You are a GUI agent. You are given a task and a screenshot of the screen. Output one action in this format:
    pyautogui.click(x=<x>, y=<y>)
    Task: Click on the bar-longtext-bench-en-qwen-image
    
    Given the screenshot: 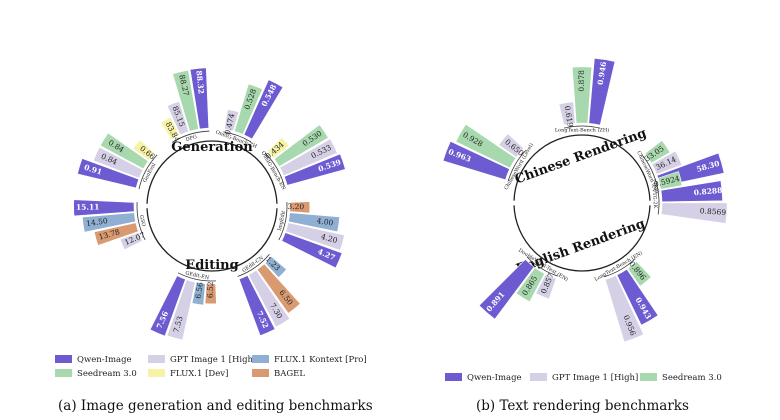 What is the action you would take?
    pyautogui.click(x=637, y=297)
    